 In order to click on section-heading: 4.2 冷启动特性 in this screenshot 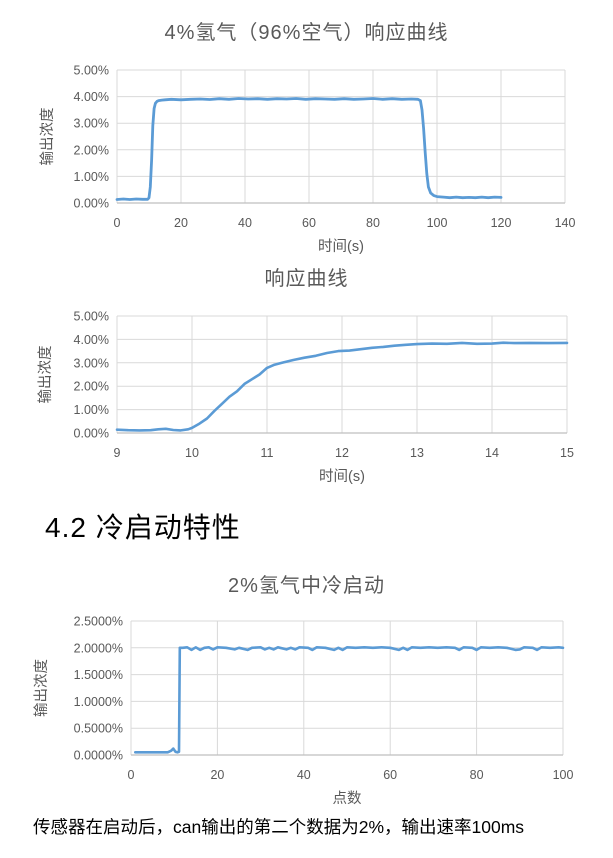, I will do `click(143, 527)`.